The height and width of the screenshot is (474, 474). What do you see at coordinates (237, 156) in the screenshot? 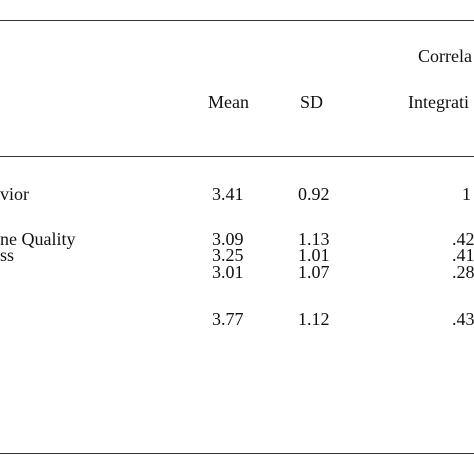
I see `table-header-rule` at bounding box center [237, 156].